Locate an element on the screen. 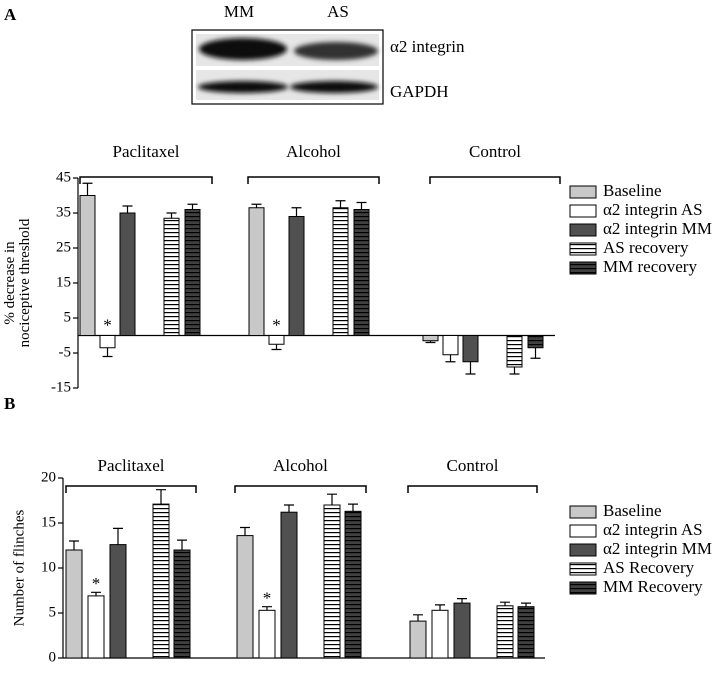  blot-band-label: GAPDH is located at coordinates (419, 91).